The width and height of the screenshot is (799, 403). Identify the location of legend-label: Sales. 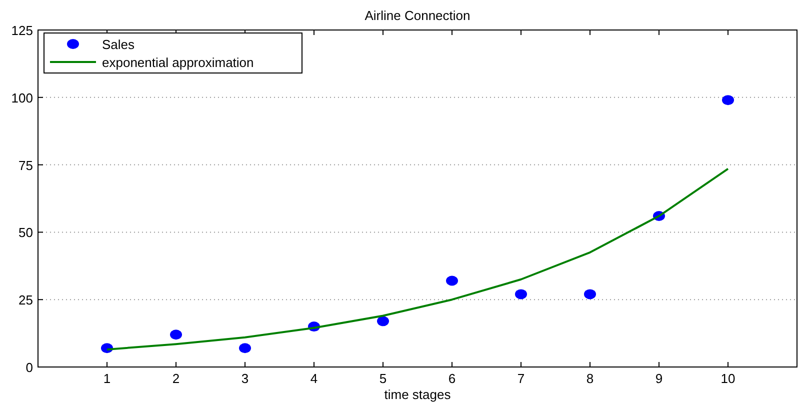
(119, 44).